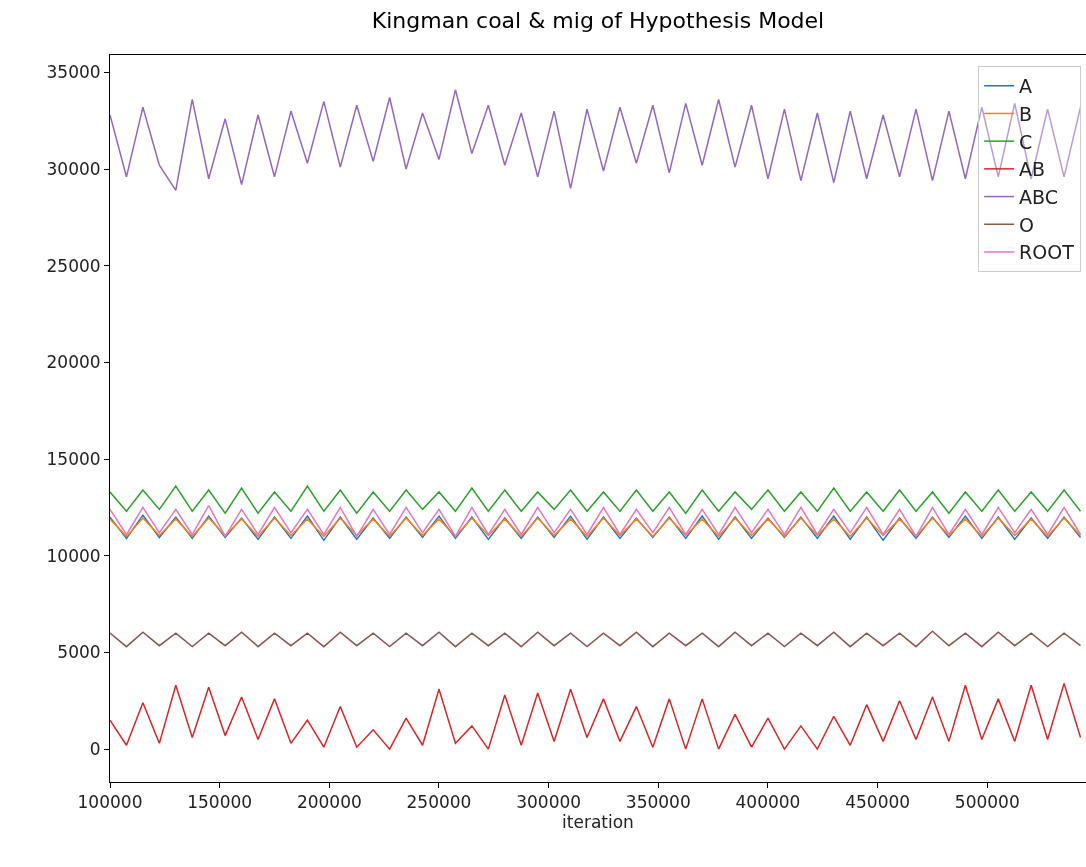 The width and height of the screenshot is (1086, 867). Describe the element at coordinates (79, 652) in the screenshot. I see `y-tick-label: 5000` at that location.